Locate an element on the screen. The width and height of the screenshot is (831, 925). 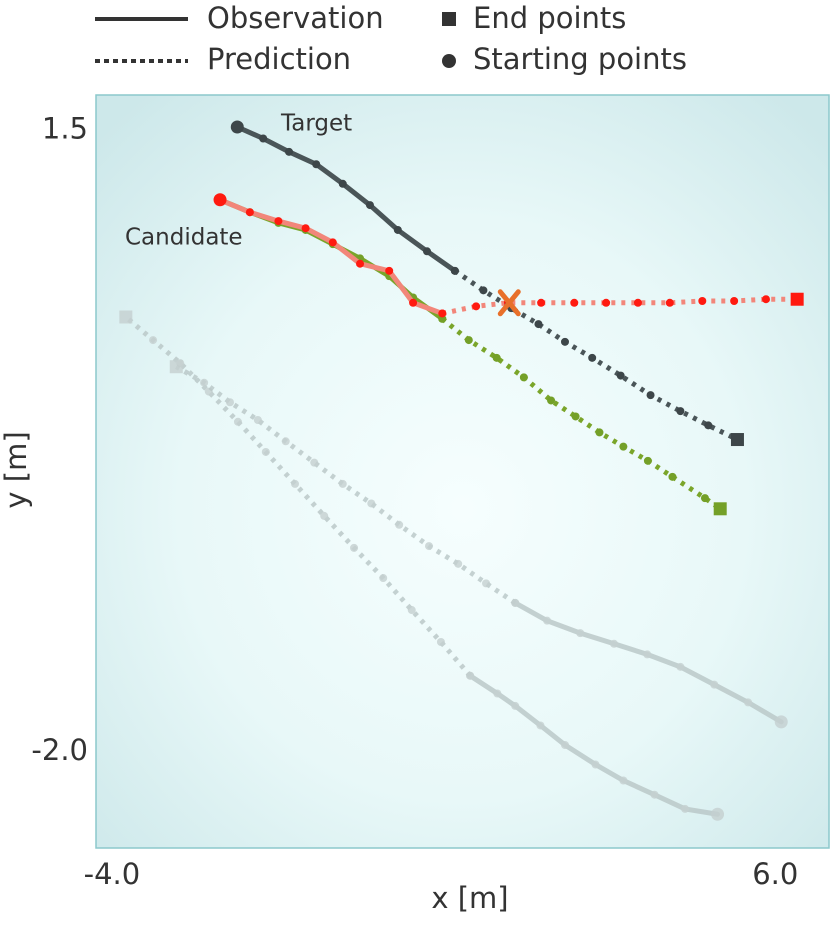
x-tick-label: 6.0 is located at coordinates (775, 874).